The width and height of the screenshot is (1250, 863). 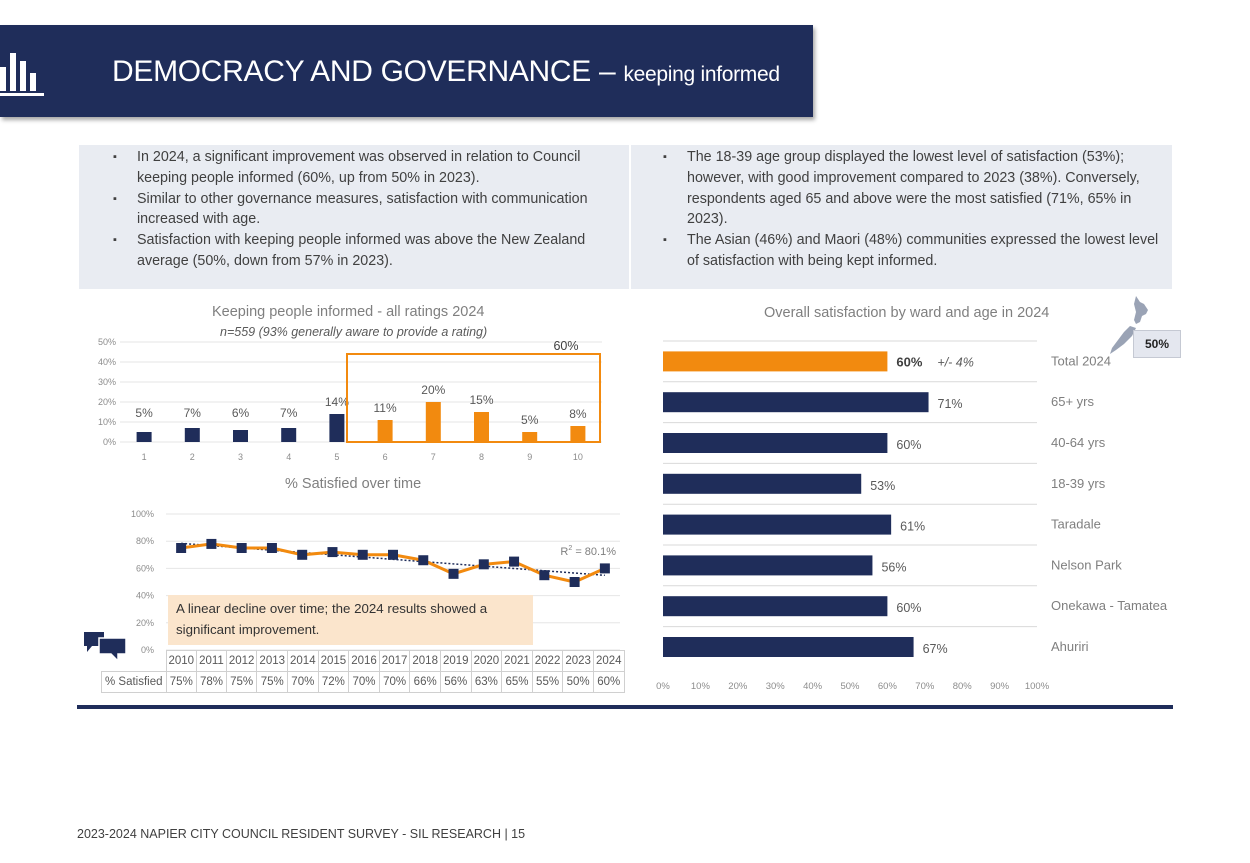 What do you see at coordinates (240, 457) in the screenshot?
I see `x-tick-label: 3` at bounding box center [240, 457].